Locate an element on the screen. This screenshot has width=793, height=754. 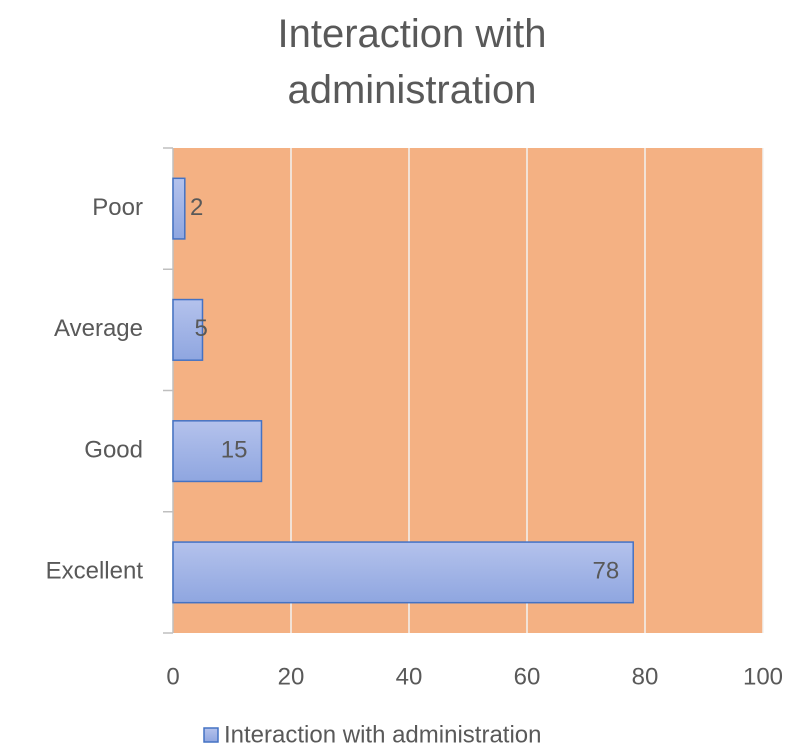
chart-title: Interaction with administration is located at coordinates (412, 62).